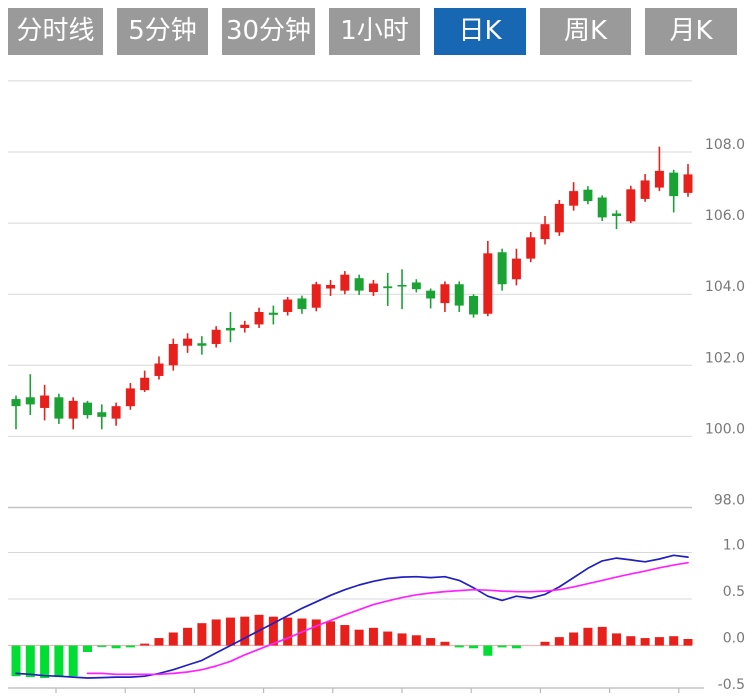  I want to click on macd-axis-label: 1.0, so click(734, 546).